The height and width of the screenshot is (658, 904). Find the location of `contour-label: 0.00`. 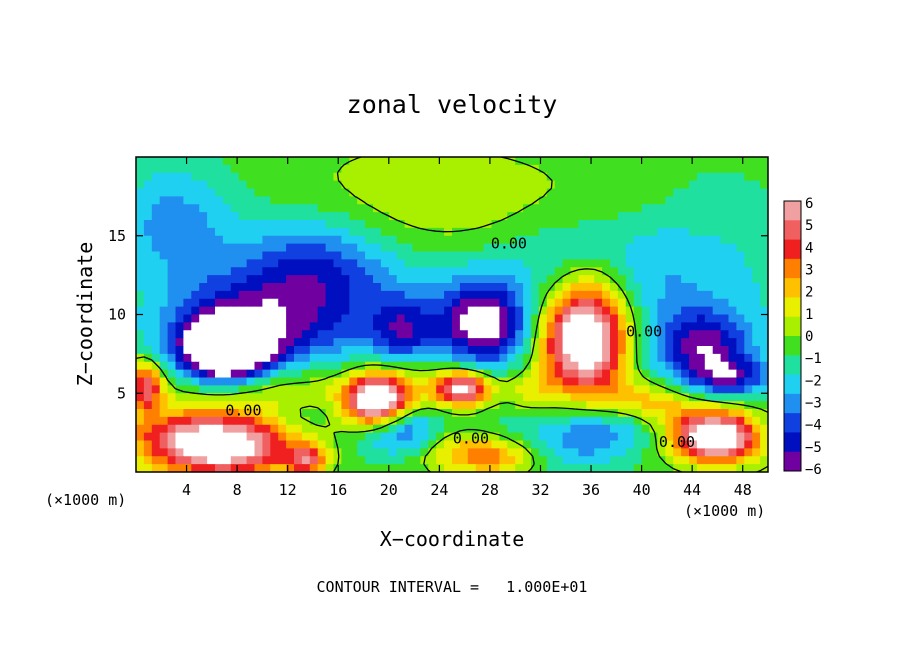

contour-label: 0.00 is located at coordinates (243, 410).